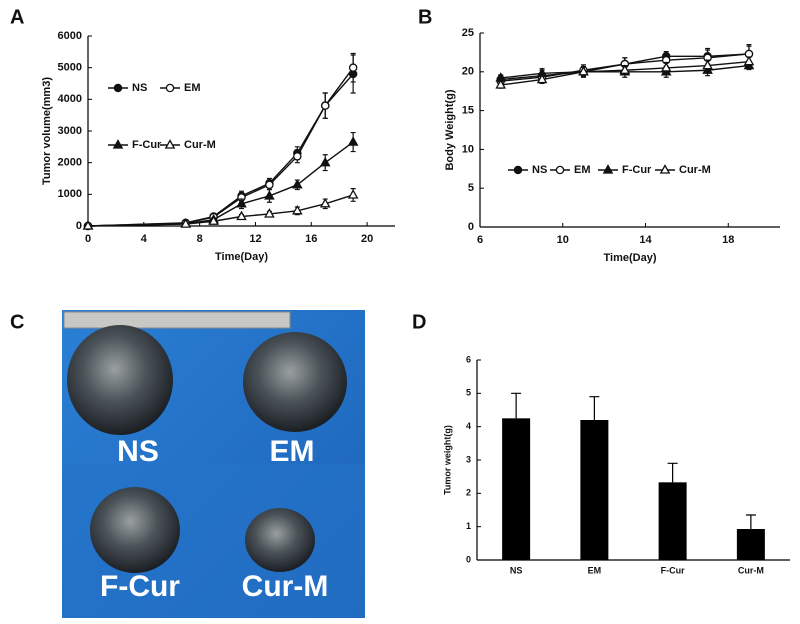  I want to click on y-tick-label: 20, so click(468, 72).